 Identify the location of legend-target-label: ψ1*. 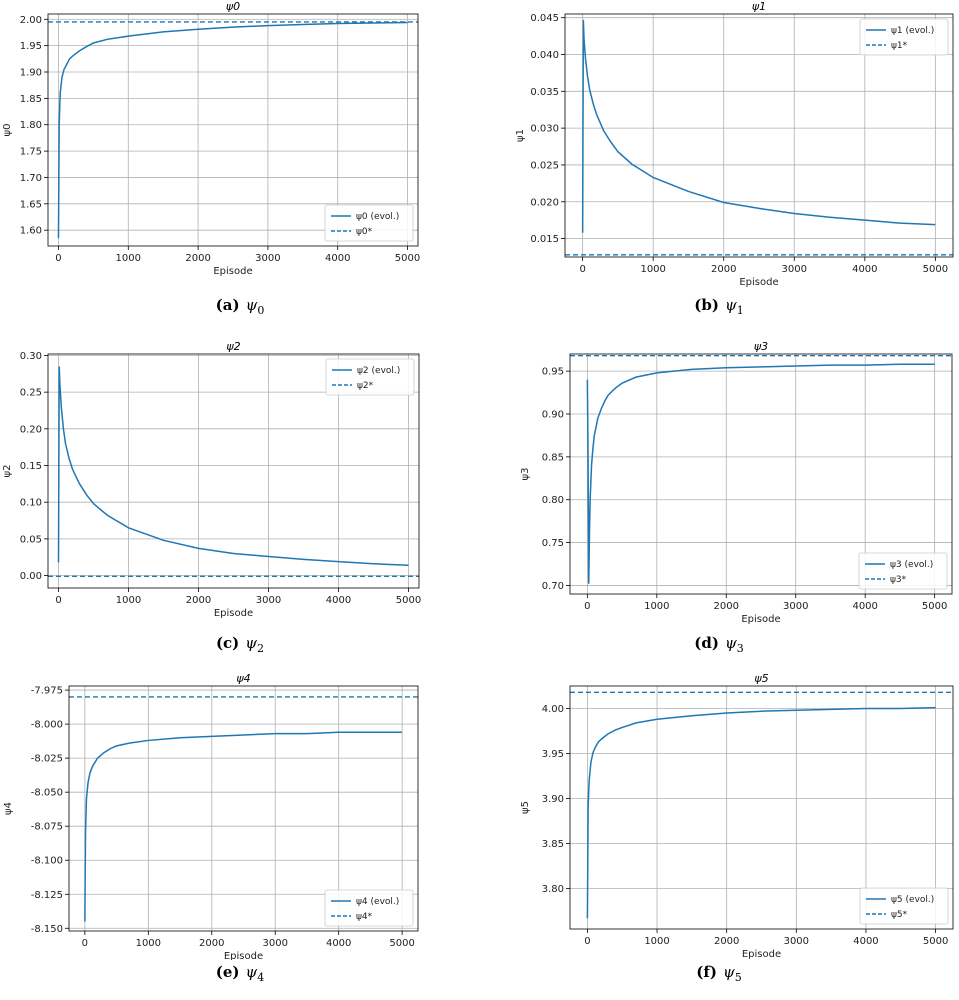
(899, 46).